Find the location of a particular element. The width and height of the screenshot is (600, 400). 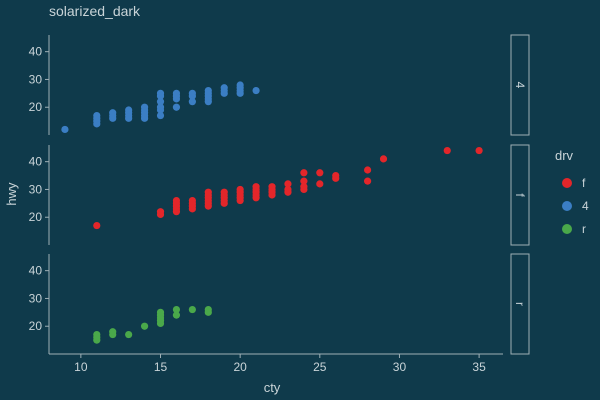

x-tick-label: 20 is located at coordinates (240, 367).